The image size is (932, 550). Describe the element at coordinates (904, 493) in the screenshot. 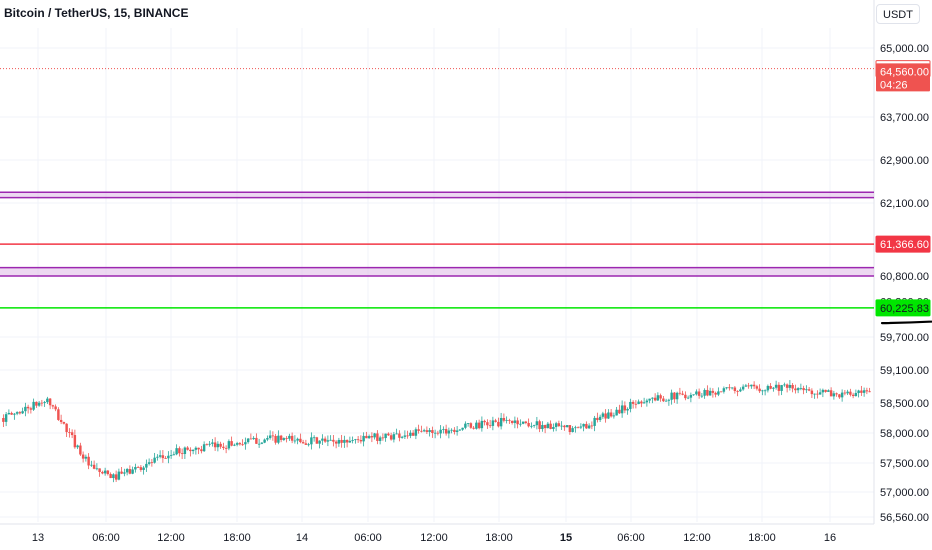

I see `price-tick-label: 57,000.00` at that location.